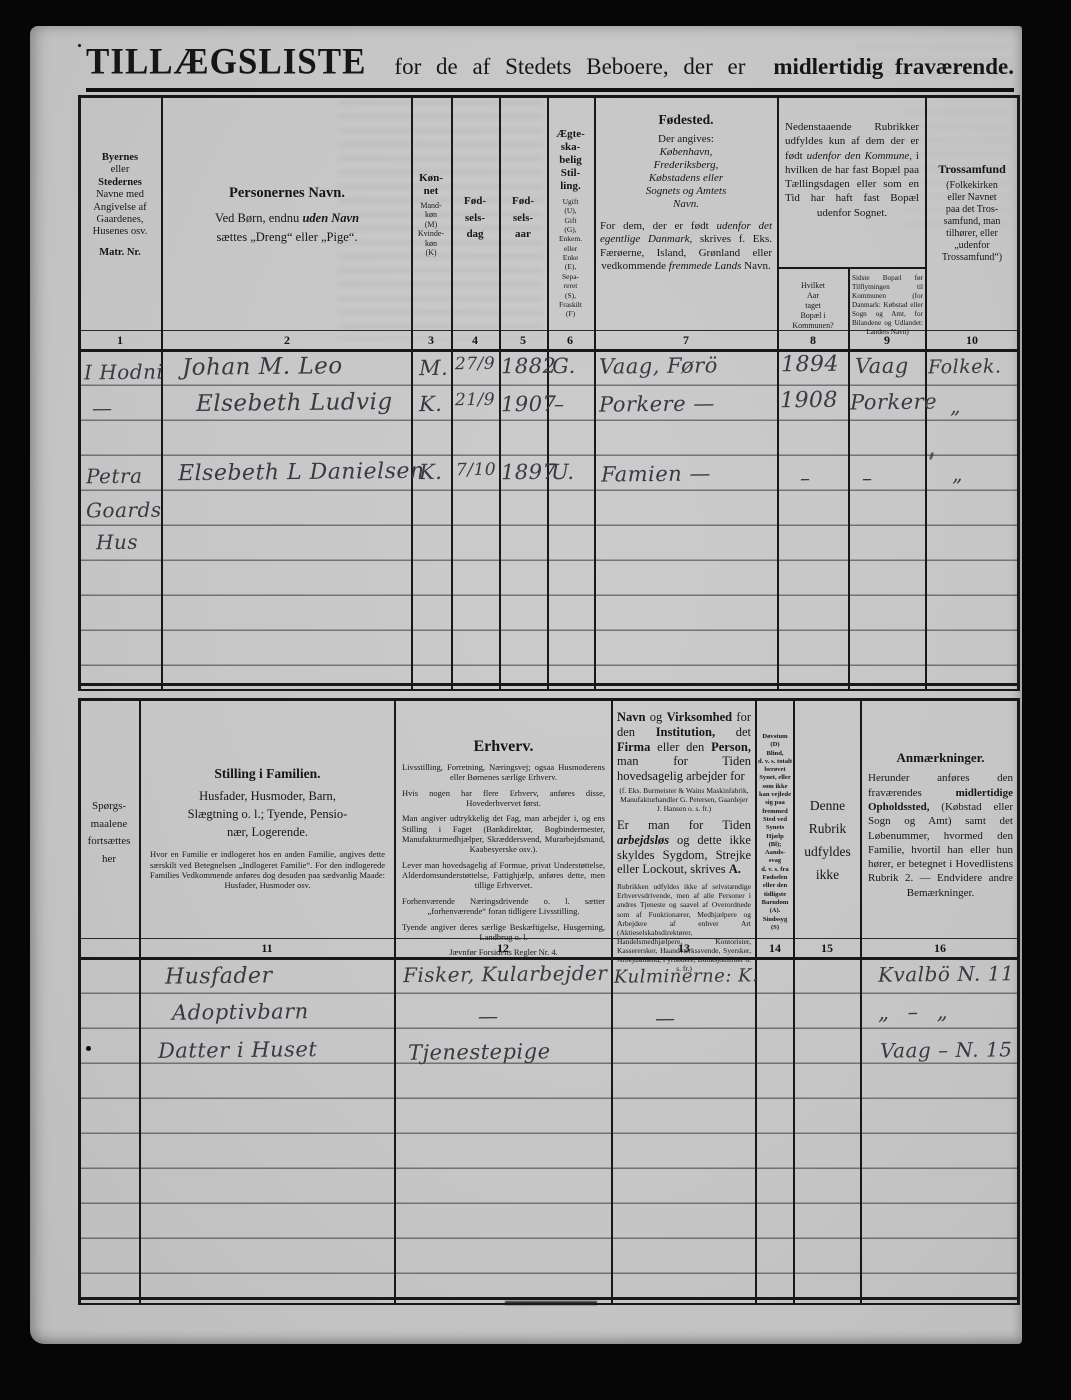  Describe the element at coordinates (946, 1050) in the screenshot. I see `hw-remarks-row3: Vaag – N. 15` at that location.